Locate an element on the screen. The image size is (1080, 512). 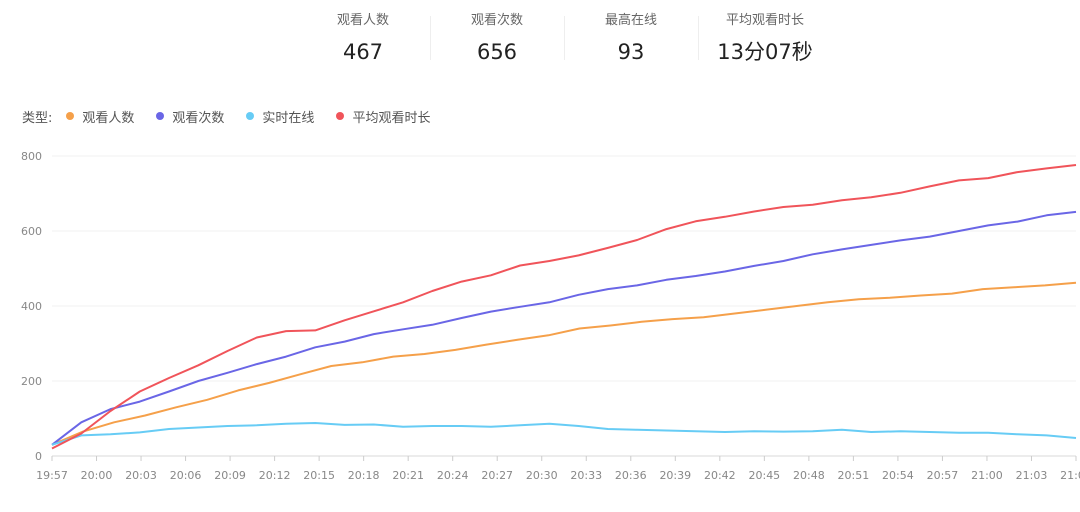
stat-value: 467 is located at coordinates (363, 52).